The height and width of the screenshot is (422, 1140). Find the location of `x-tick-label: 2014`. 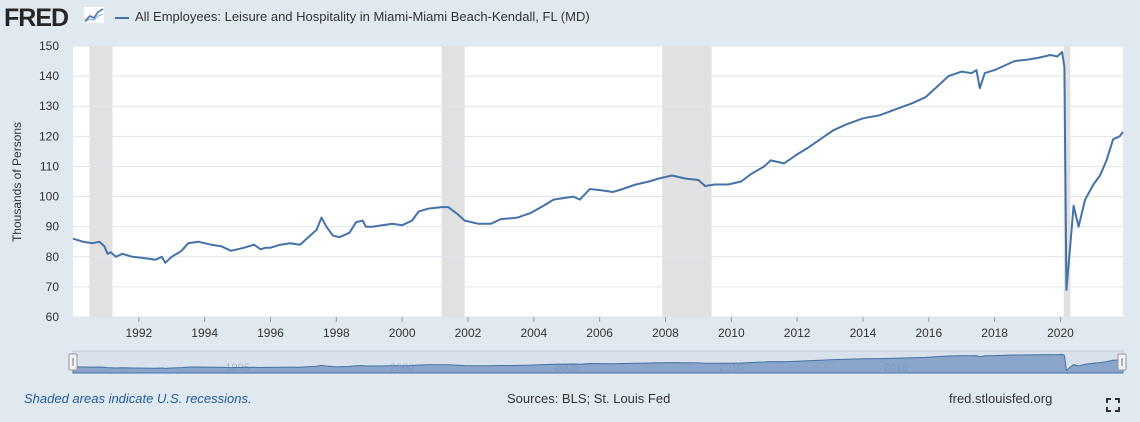

x-tick-label: 2014 is located at coordinates (863, 333).